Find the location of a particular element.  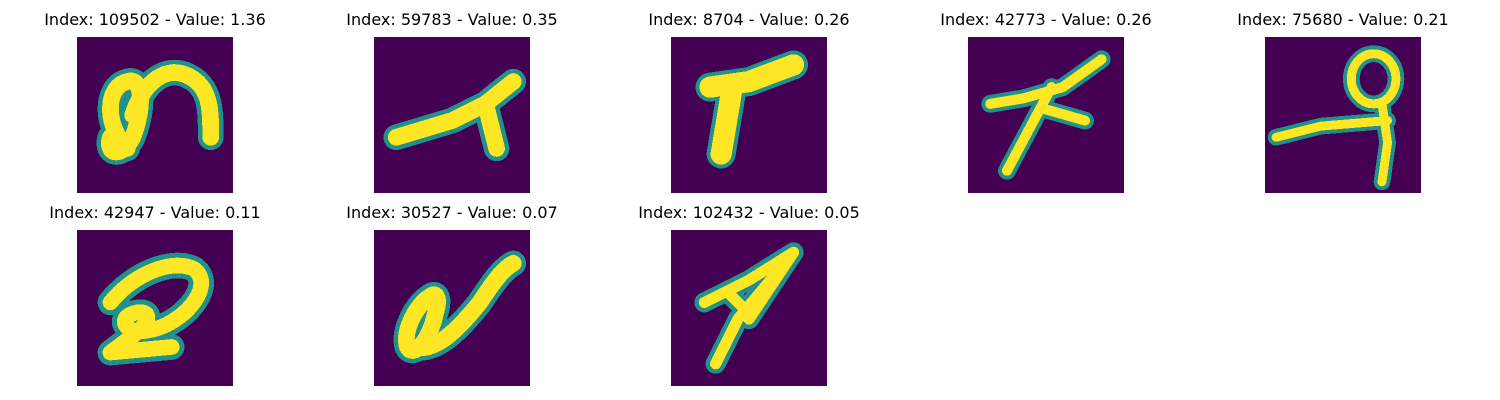

image-panel: Index: 42947 - Value: 0.11 is located at coordinates (155, 295).